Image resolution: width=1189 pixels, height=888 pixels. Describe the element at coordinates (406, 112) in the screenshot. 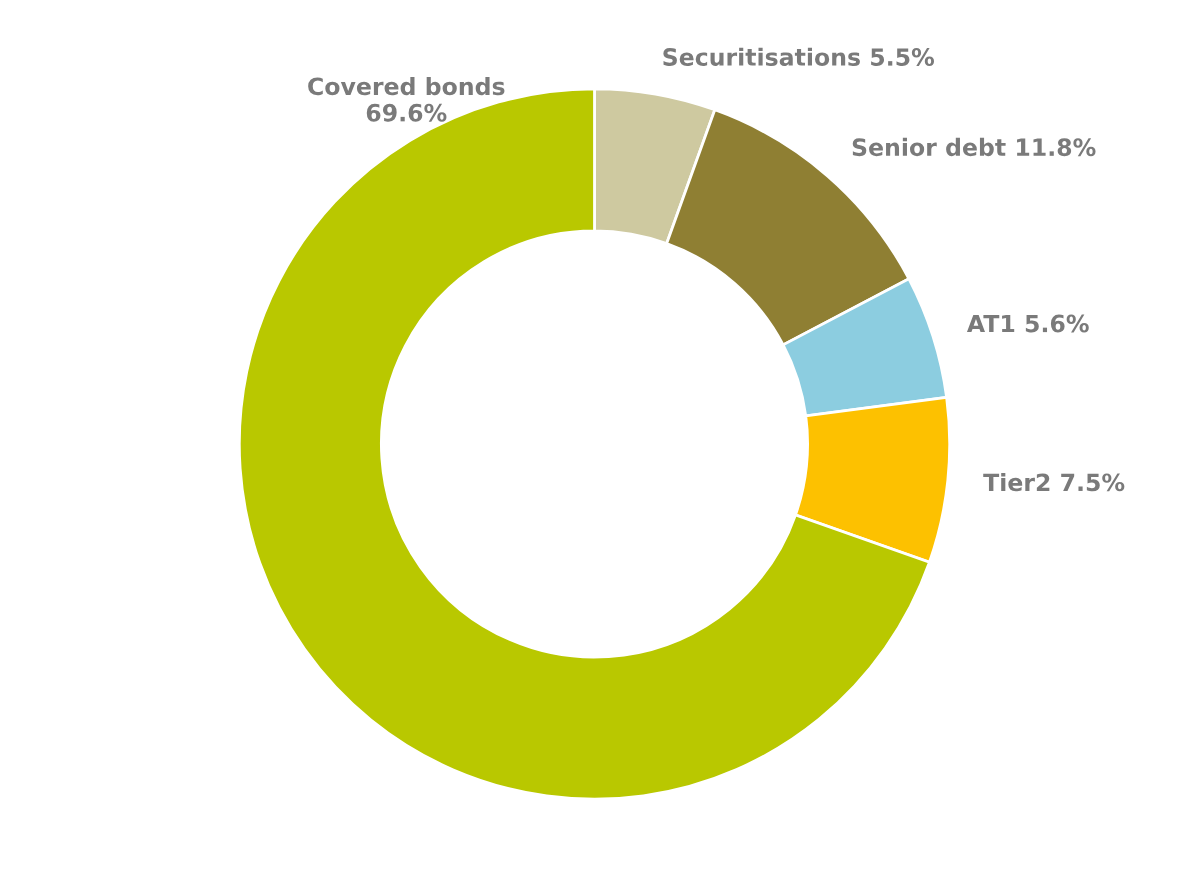

I see `data-label: 69.6%` at that location.